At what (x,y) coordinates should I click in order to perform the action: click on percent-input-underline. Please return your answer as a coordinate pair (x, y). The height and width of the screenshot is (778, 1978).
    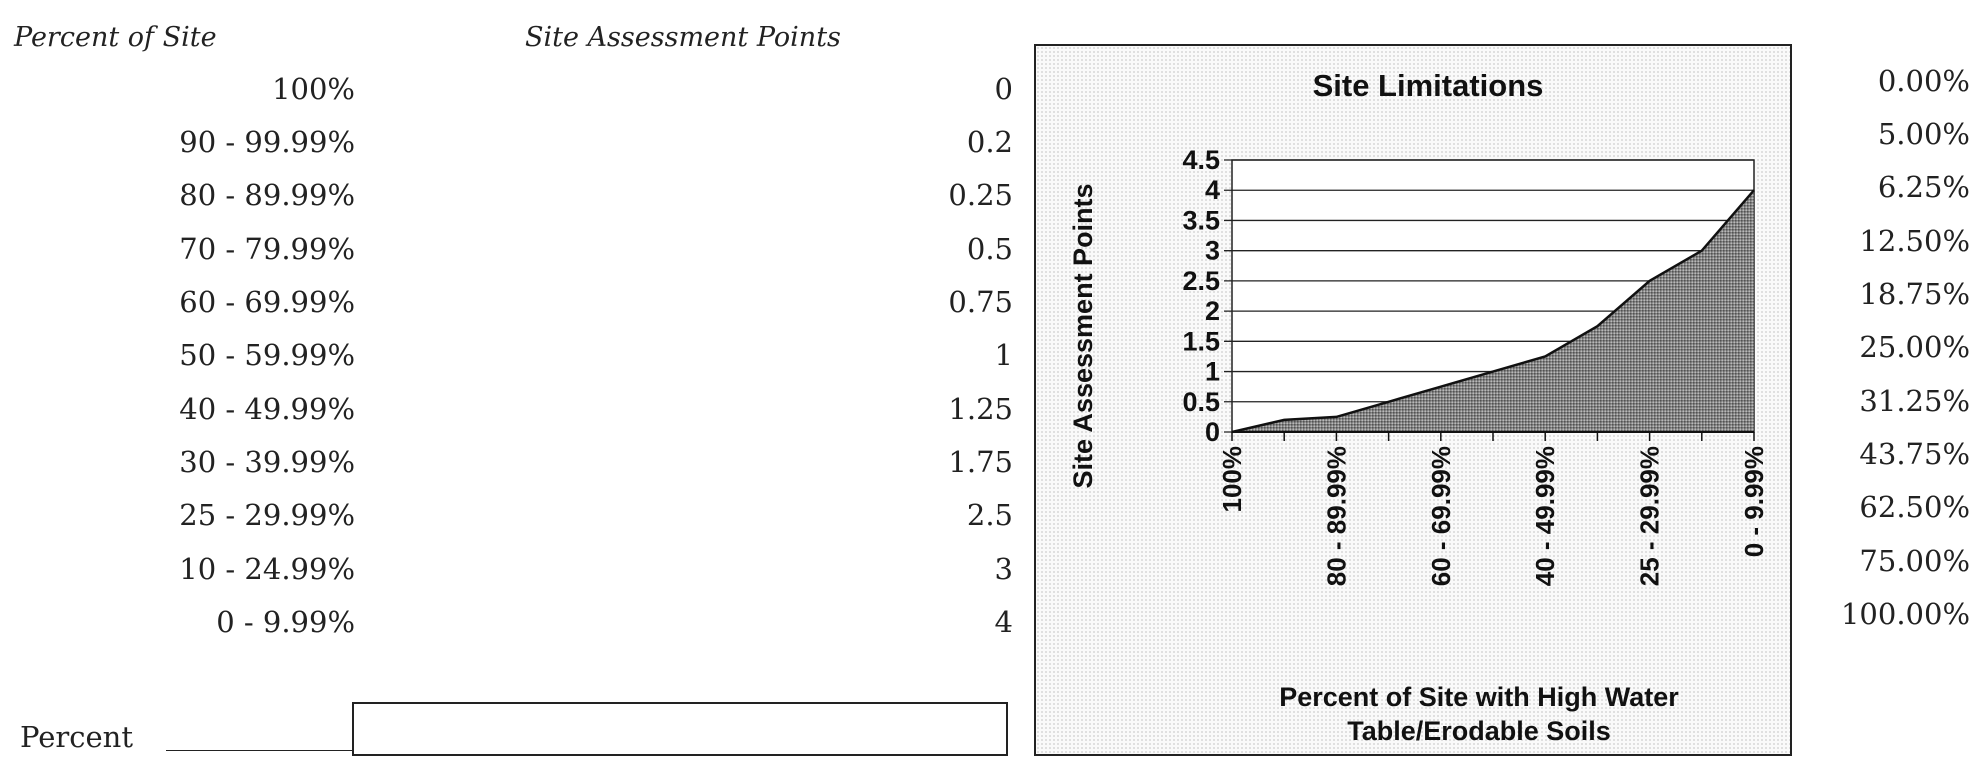
    Looking at the image, I should click on (259, 750).